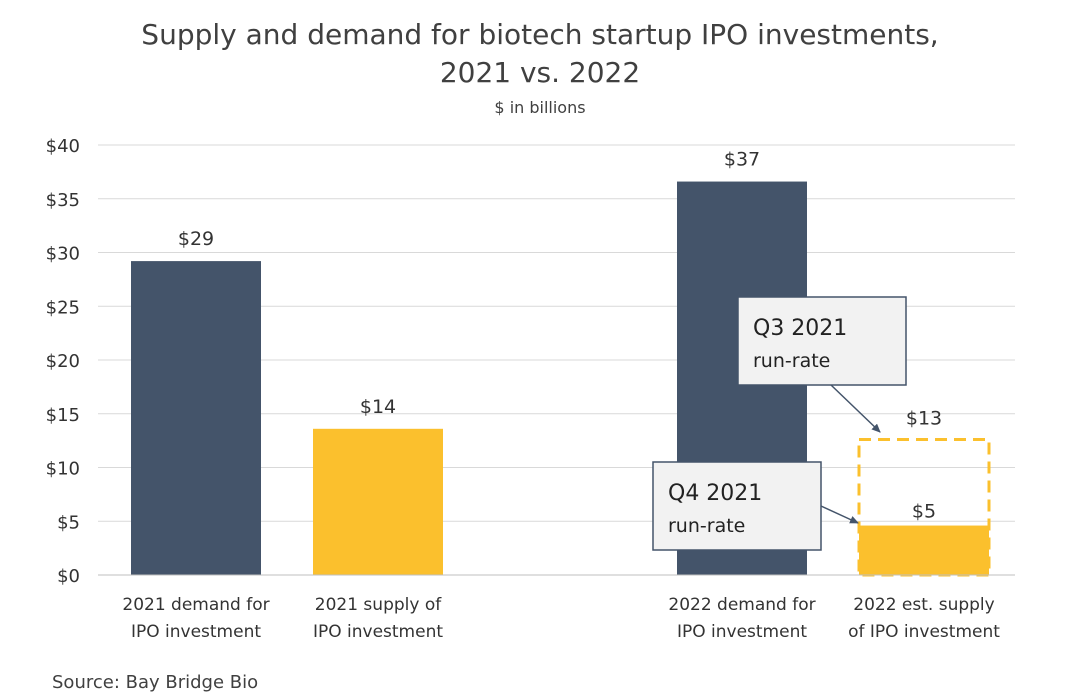 This screenshot has width=1080, height=700. I want to click on category-label: 2022 est. supply, so click(923, 605).